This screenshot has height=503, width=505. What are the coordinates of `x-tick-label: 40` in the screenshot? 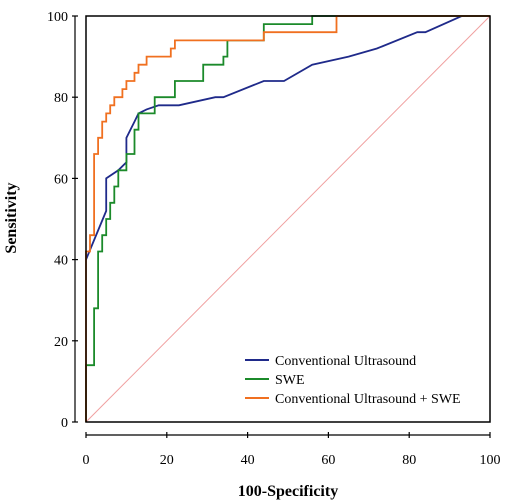 It's located at (248, 460).